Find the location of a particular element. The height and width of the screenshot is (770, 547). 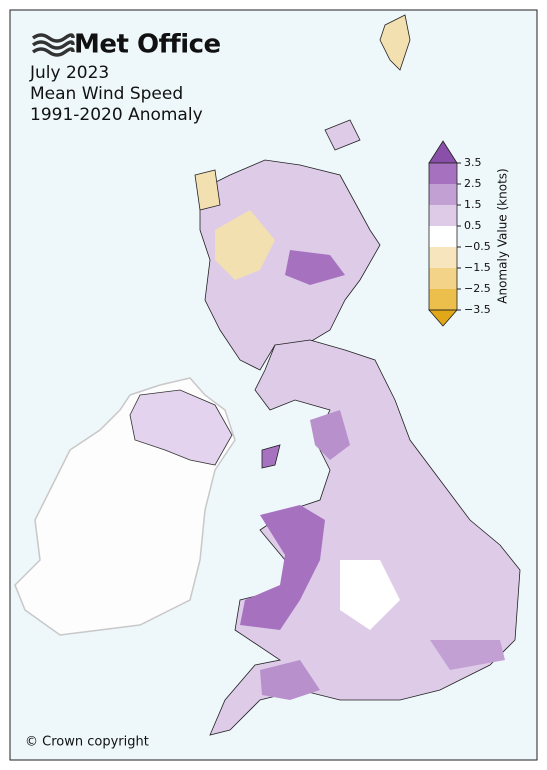

logo-icon is located at coordinates (53, 45).